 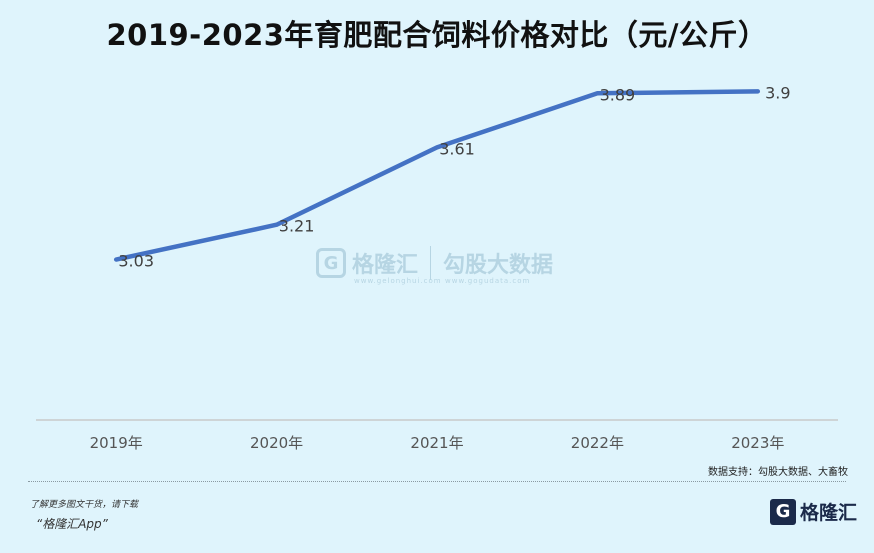 What do you see at coordinates (398, 281) in the screenshot?
I see `watermark-url-1: www.gelonghui.com` at bounding box center [398, 281].